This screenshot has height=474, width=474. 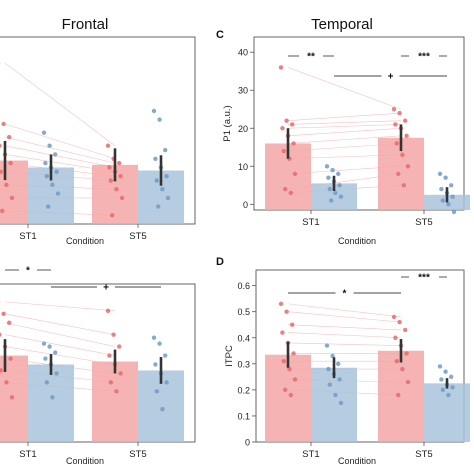 What do you see at coordinates (227, 123) in the screenshot?
I see `y-axis-label: P1 (a.u.)` at bounding box center [227, 123].